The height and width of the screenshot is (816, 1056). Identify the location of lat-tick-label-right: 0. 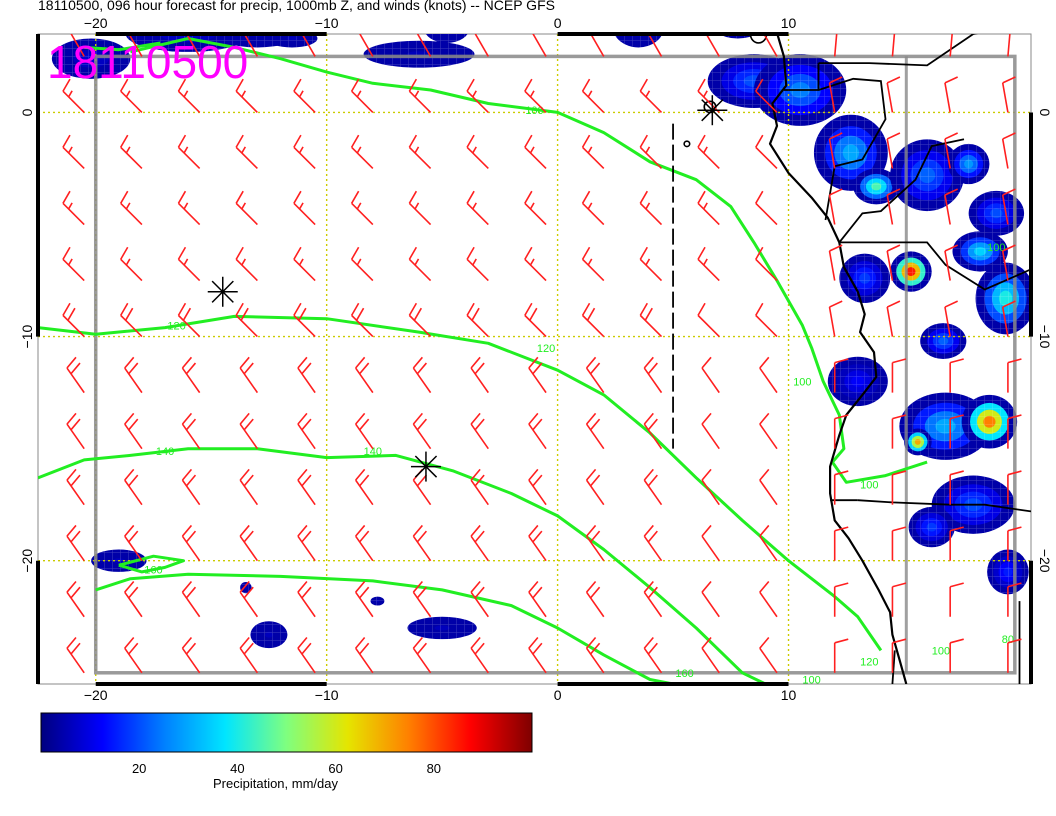
(1045, 113).